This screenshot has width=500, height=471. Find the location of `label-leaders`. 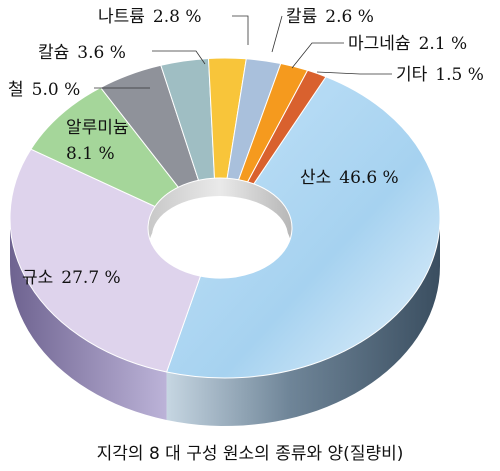

label-leaders is located at coordinates (243, 52).